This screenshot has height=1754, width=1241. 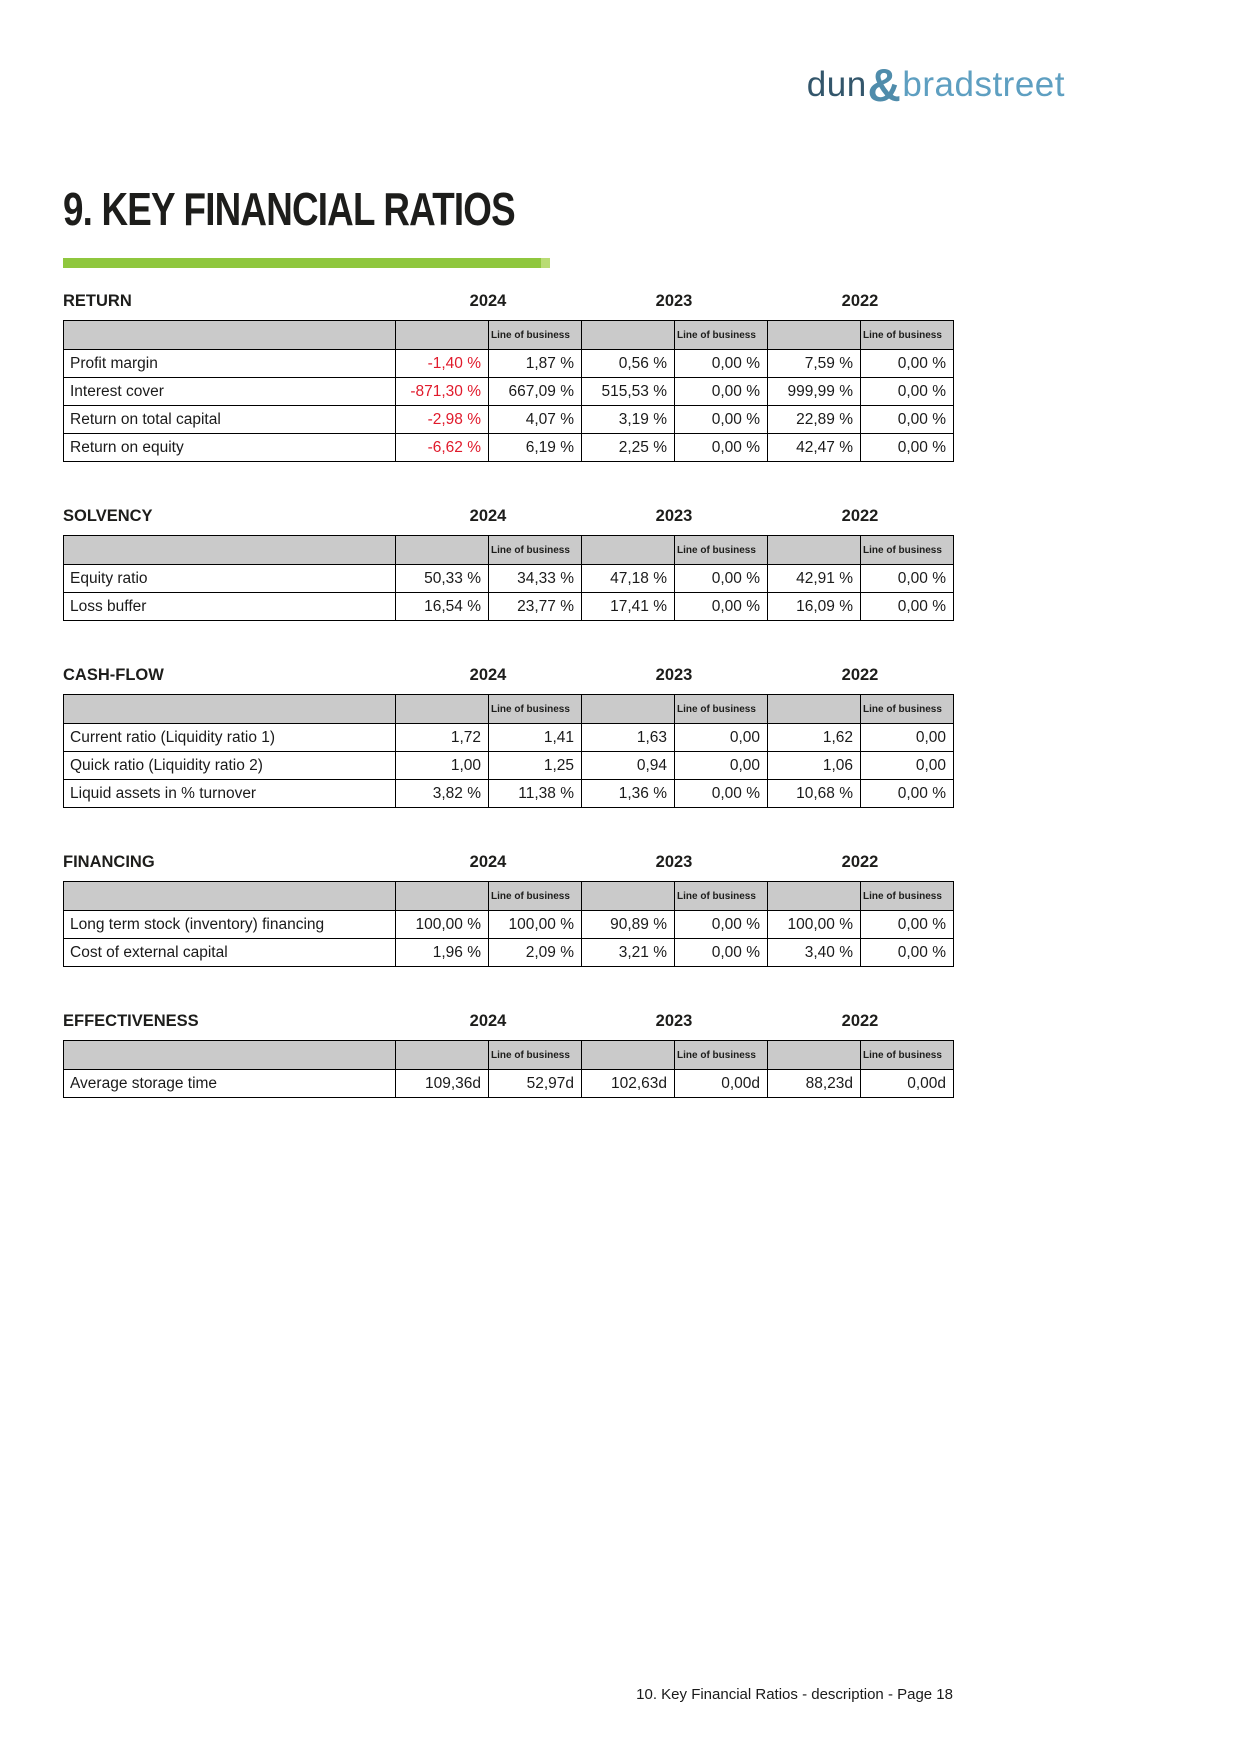 I want to click on section-header-row: CASH-FLOW 2024 2023 2022, so click(x=508, y=675).